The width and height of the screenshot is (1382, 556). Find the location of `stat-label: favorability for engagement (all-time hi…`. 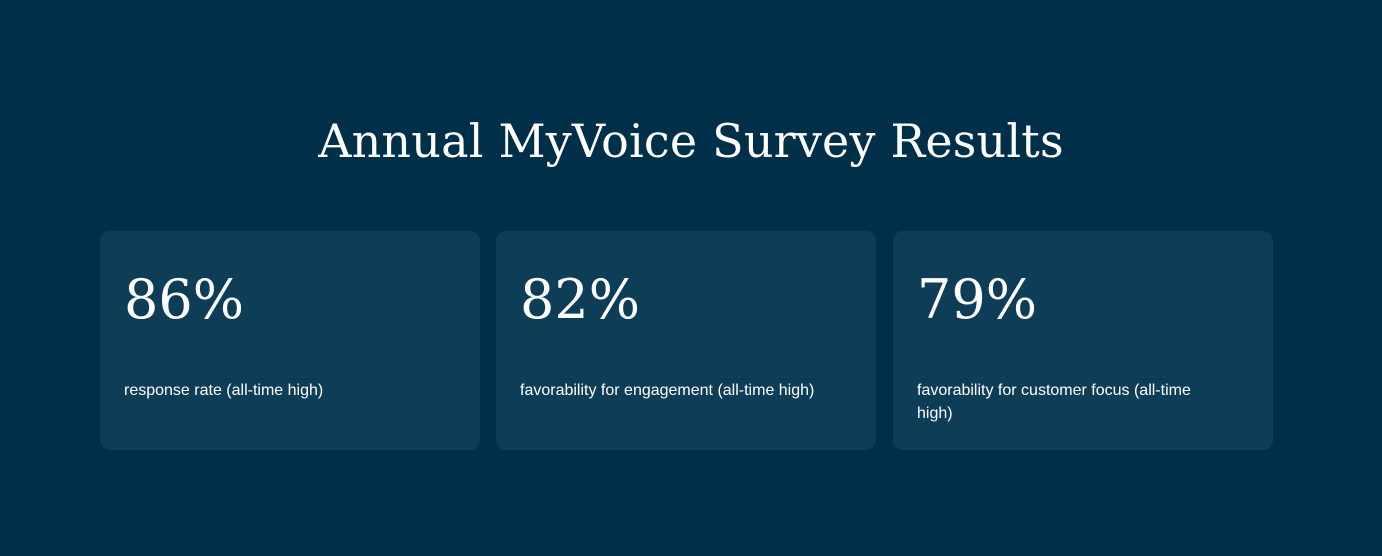

stat-label: favorability for engagement (all-time hi… is located at coordinates (667, 390).